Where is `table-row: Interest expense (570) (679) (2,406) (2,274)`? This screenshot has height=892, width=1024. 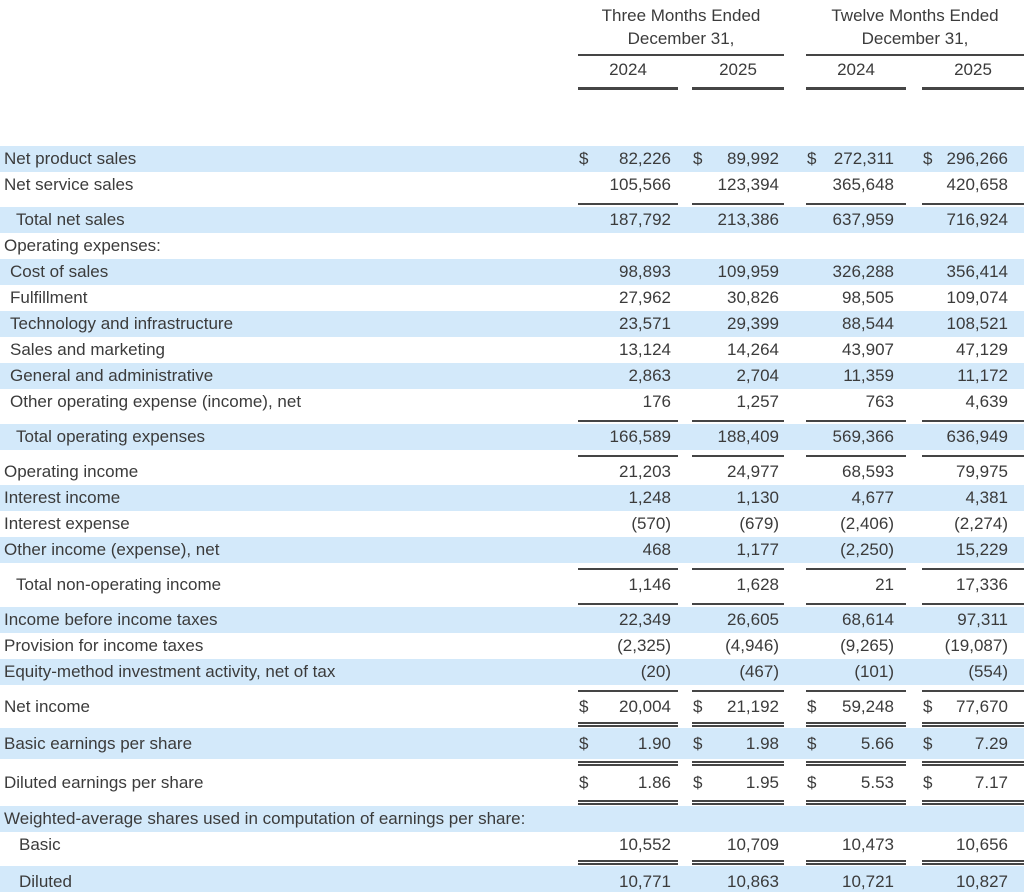 table-row: Interest expense (570) (679) (2,406) (2,274) is located at coordinates (512, 524).